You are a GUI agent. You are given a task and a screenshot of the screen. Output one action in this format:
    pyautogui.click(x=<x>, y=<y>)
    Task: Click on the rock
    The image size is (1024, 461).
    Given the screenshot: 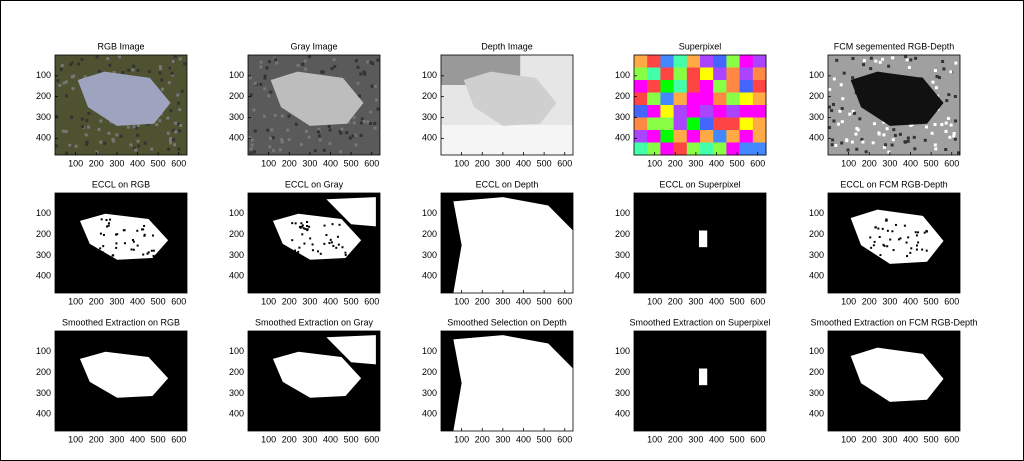 What is the action you would take?
    pyautogui.click(x=317, y=98)
    